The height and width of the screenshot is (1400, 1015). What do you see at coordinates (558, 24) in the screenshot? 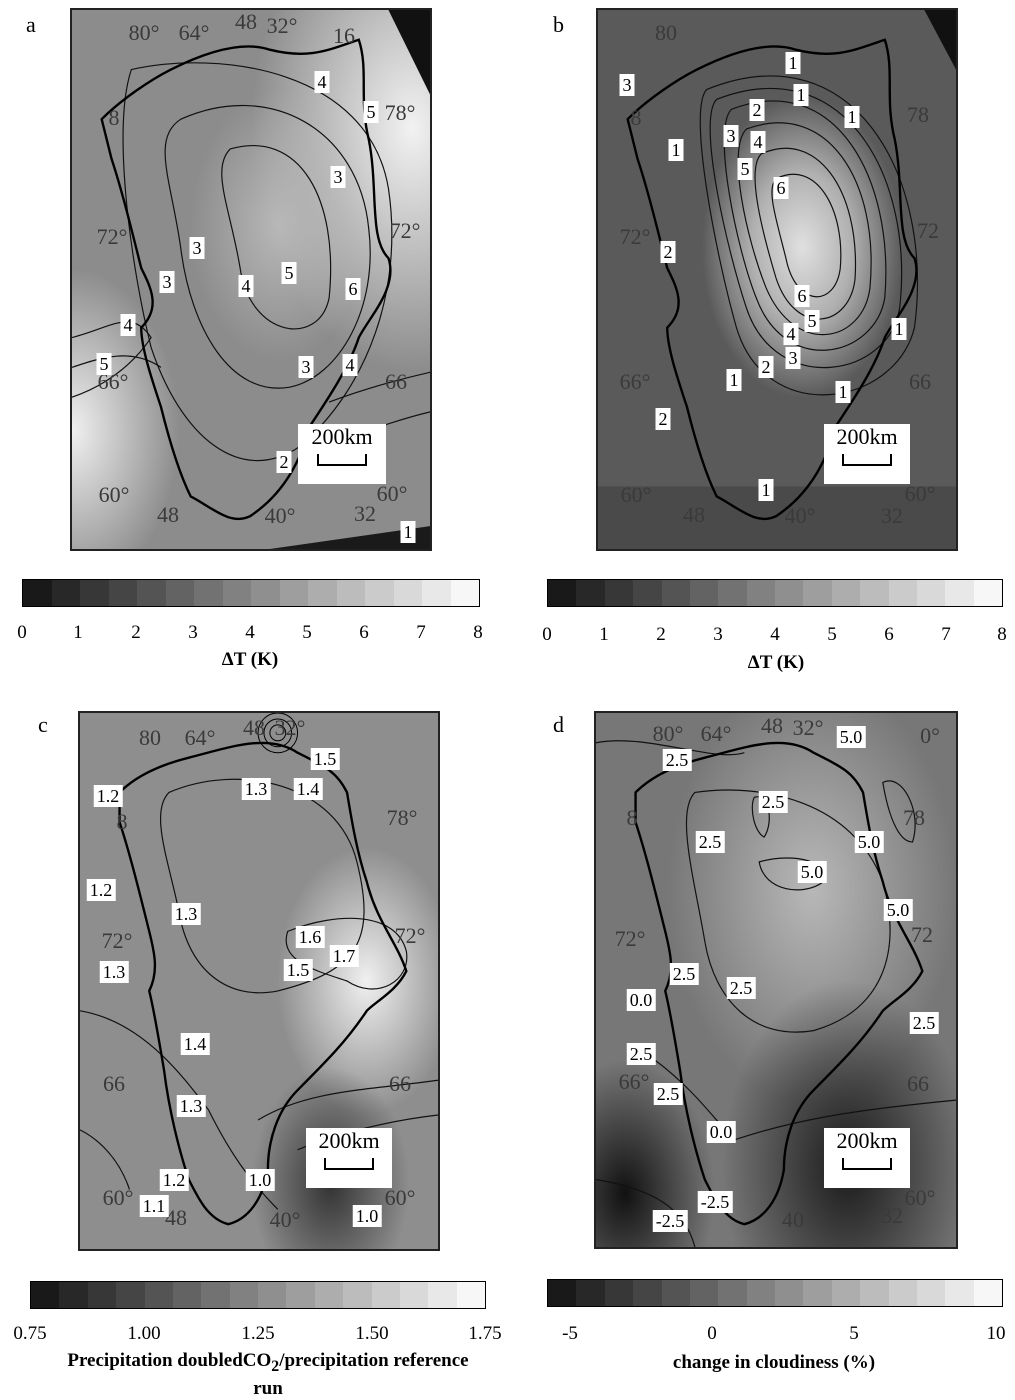
I see `panel-b-letter: b` at bounding box center [558, 24].